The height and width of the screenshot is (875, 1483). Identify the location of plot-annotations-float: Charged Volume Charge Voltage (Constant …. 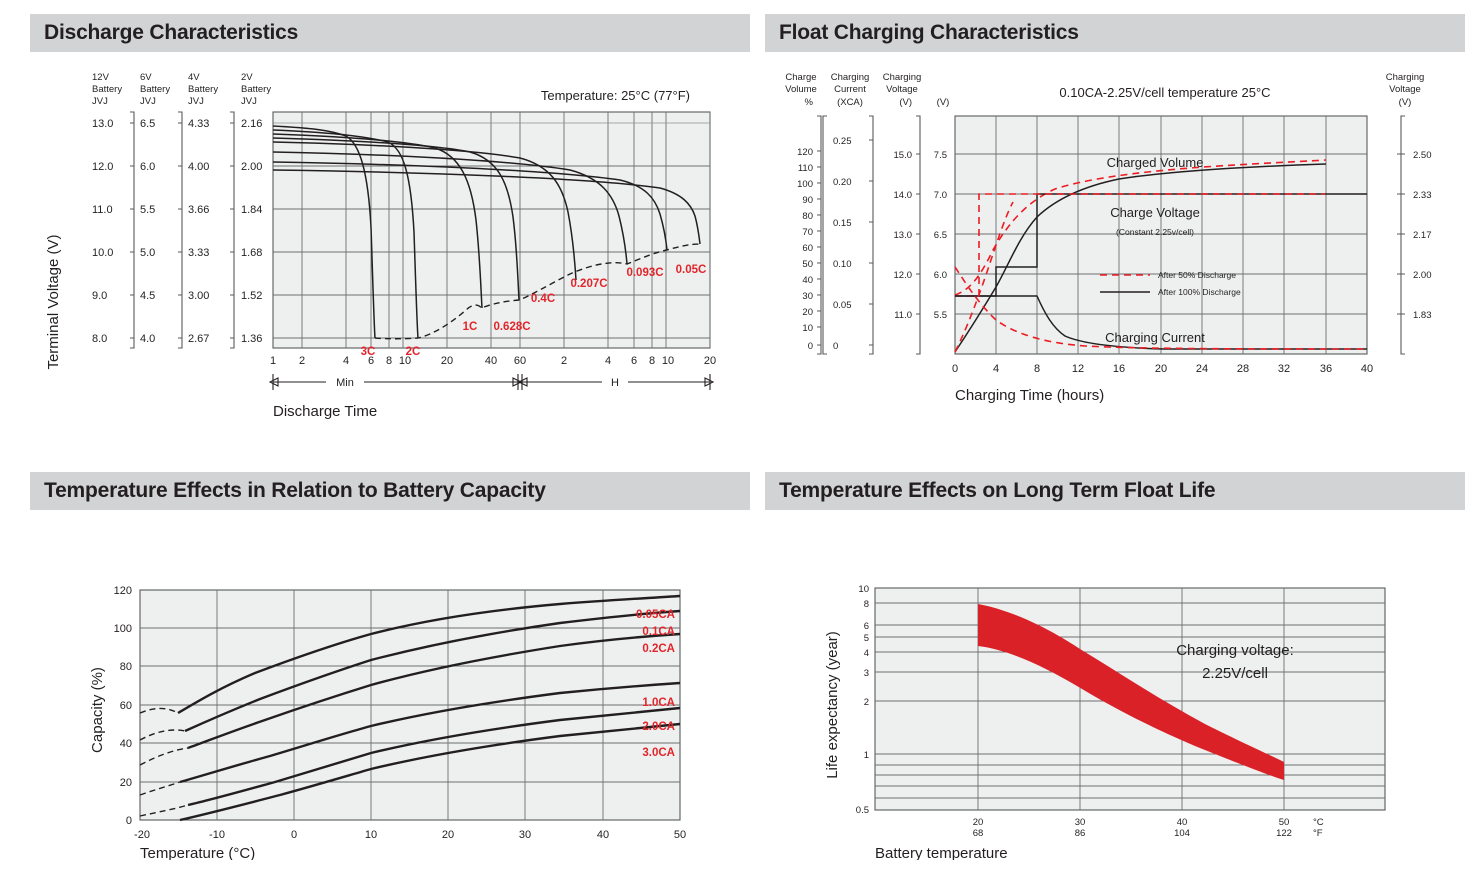
(1155, 250).